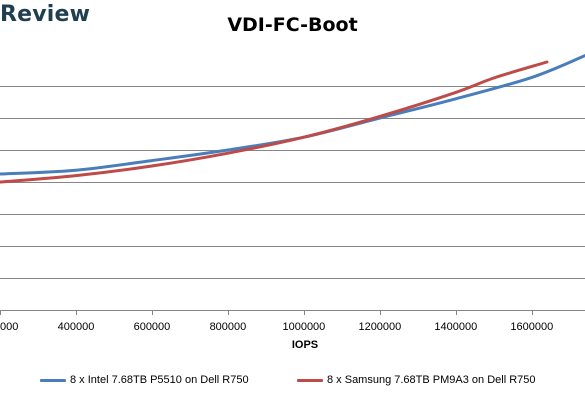  What do you see at coordinates (303, 327) in the screenshot?
I see `x-tick-label-4: 1000000` at bounding box center [303, 327].